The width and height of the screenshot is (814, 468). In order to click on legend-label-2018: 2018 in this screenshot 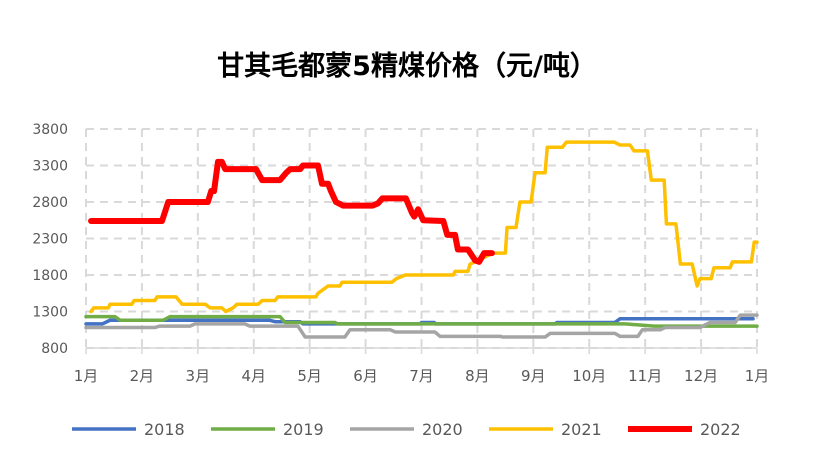, I will do `click(164, 429)`.